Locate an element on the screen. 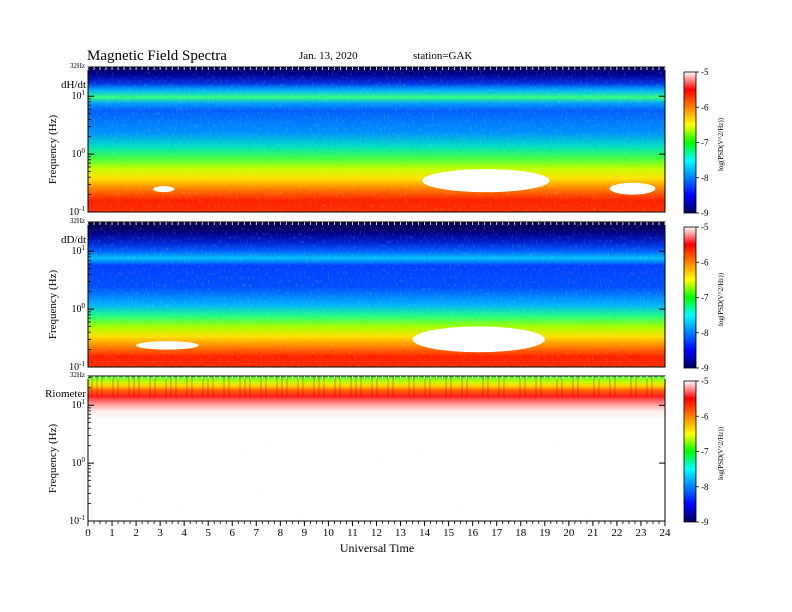 This screenshot has width=792, height=612. panel-label: Riometer is located at coordinates (65, 394).